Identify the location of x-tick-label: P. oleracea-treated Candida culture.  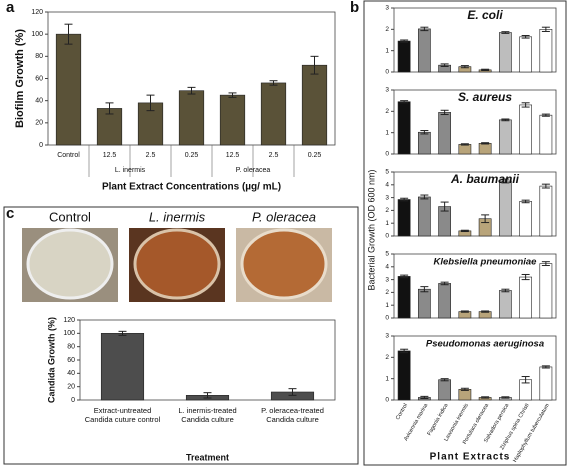
(292, 415).